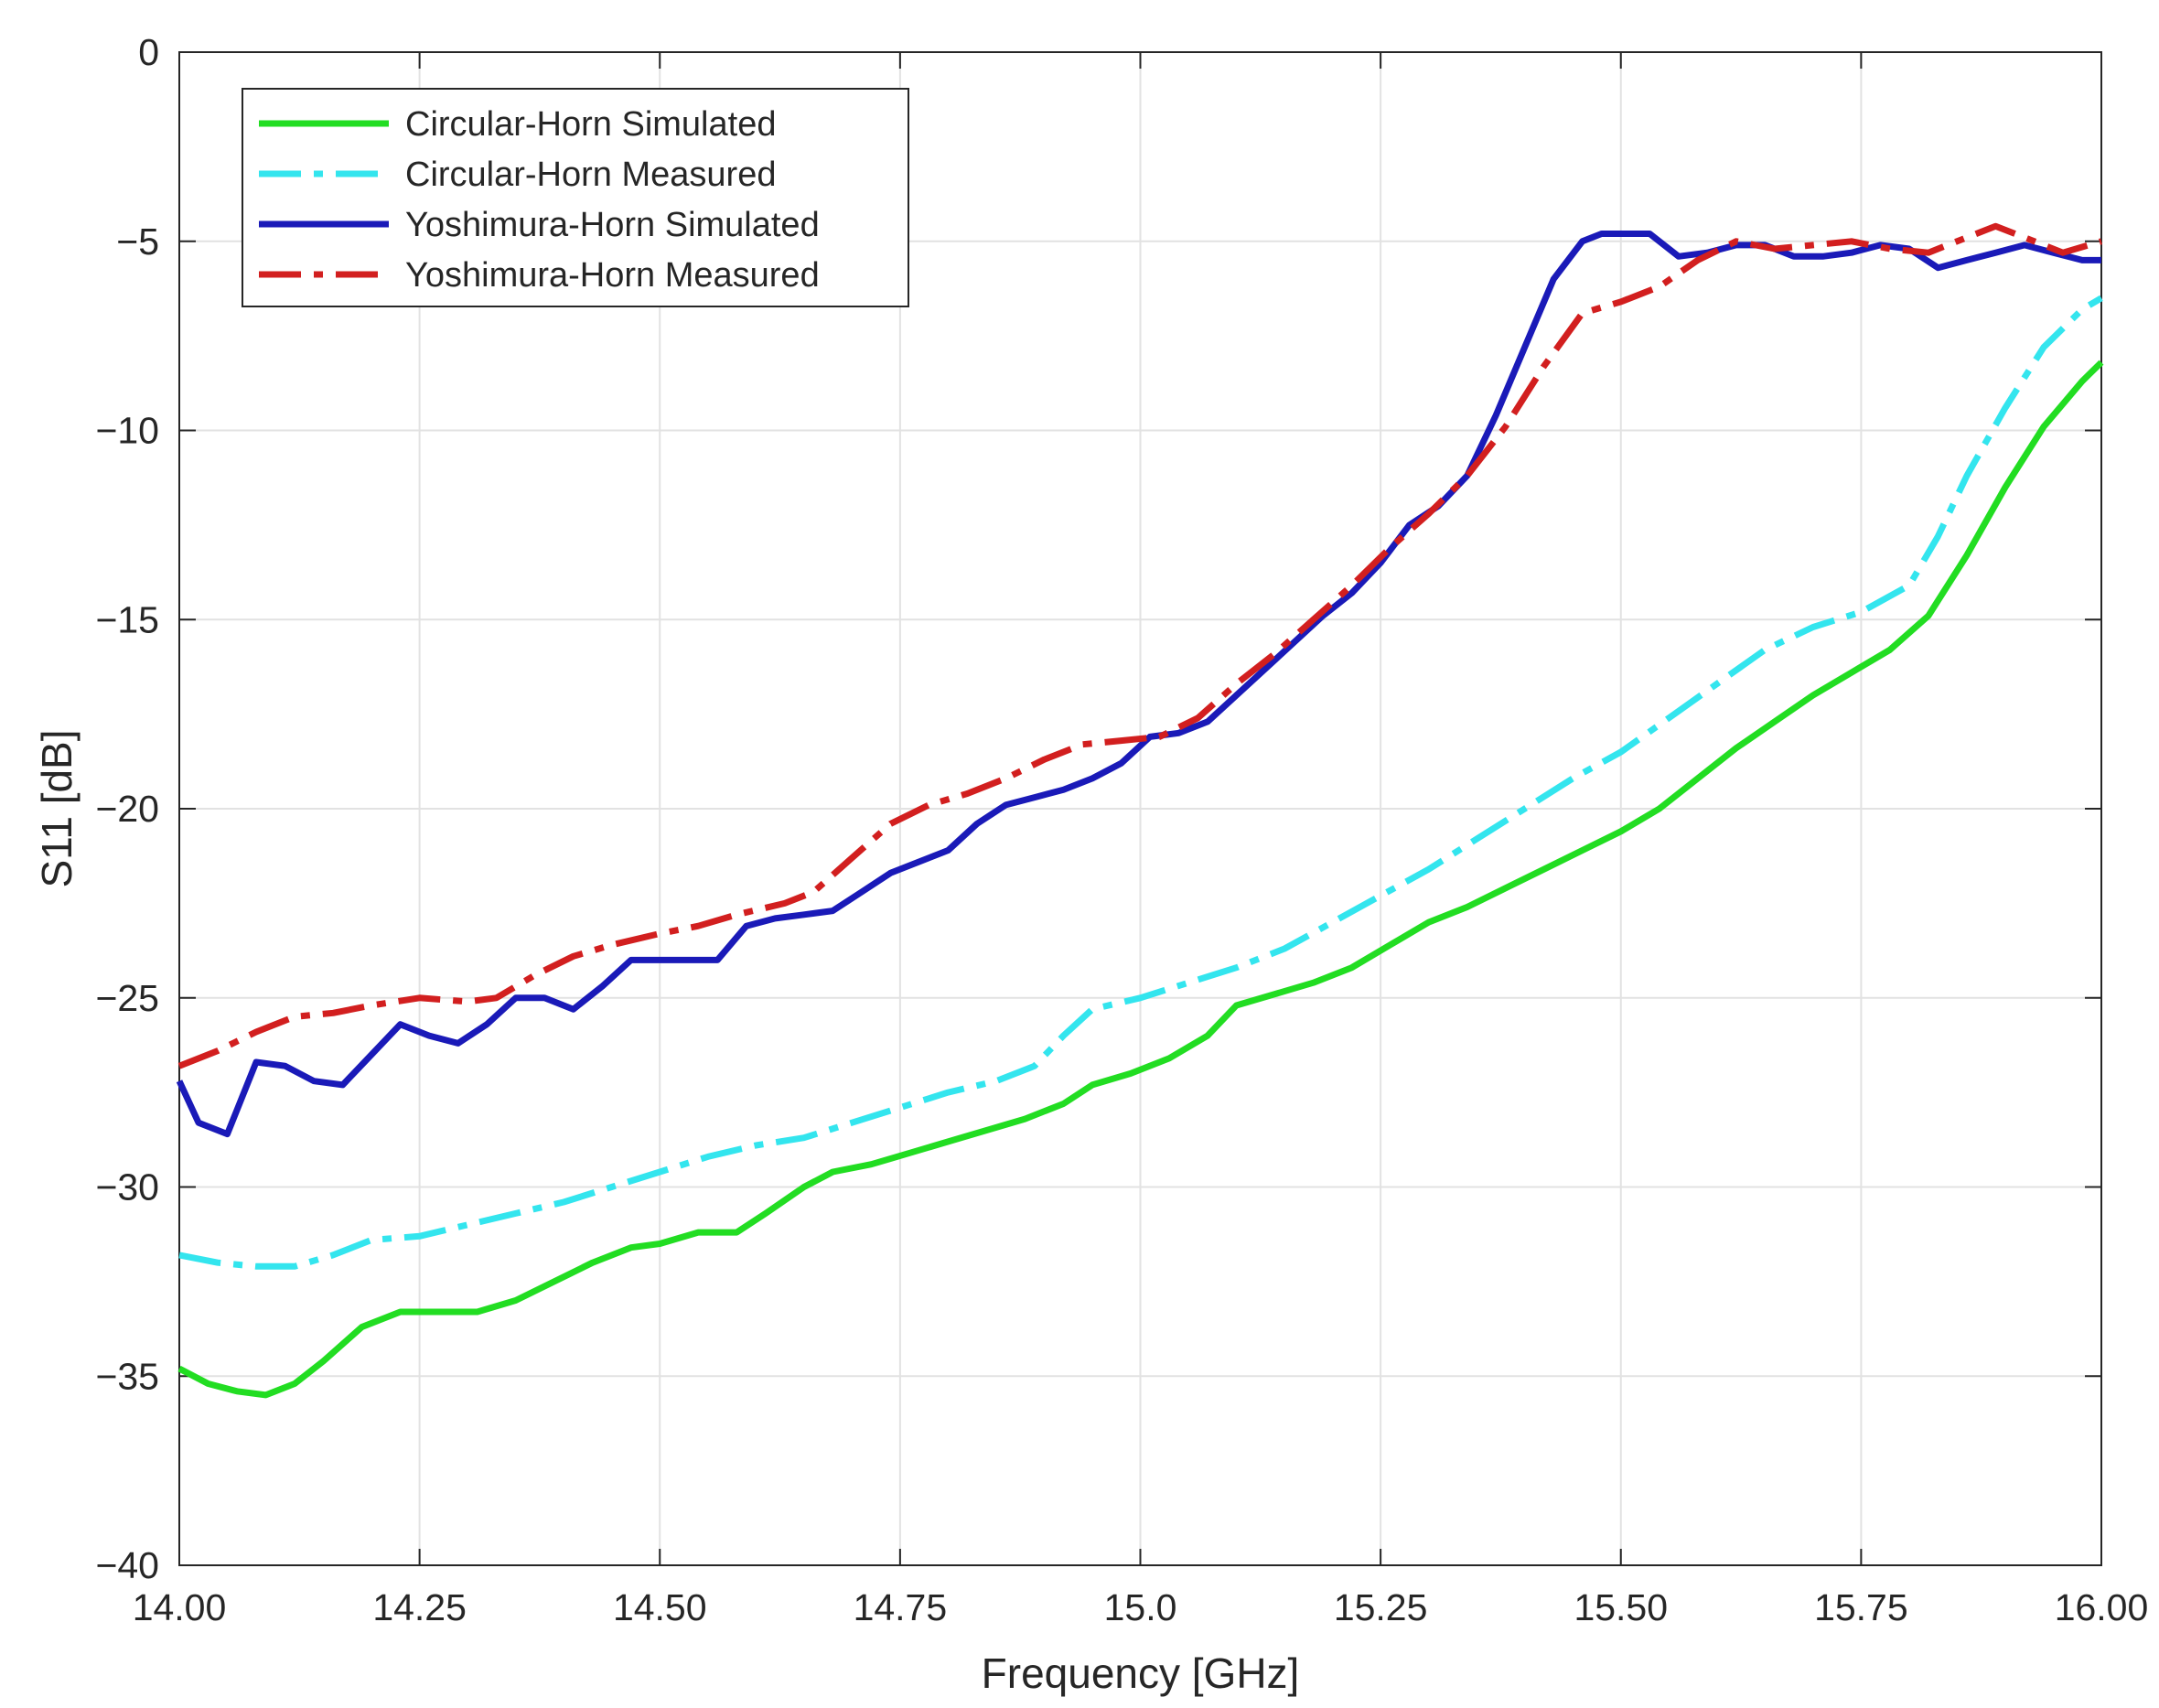  Describe the element at coordinates (127, 431) in the screenshot. I see `y-tick-label: −10` at that location.